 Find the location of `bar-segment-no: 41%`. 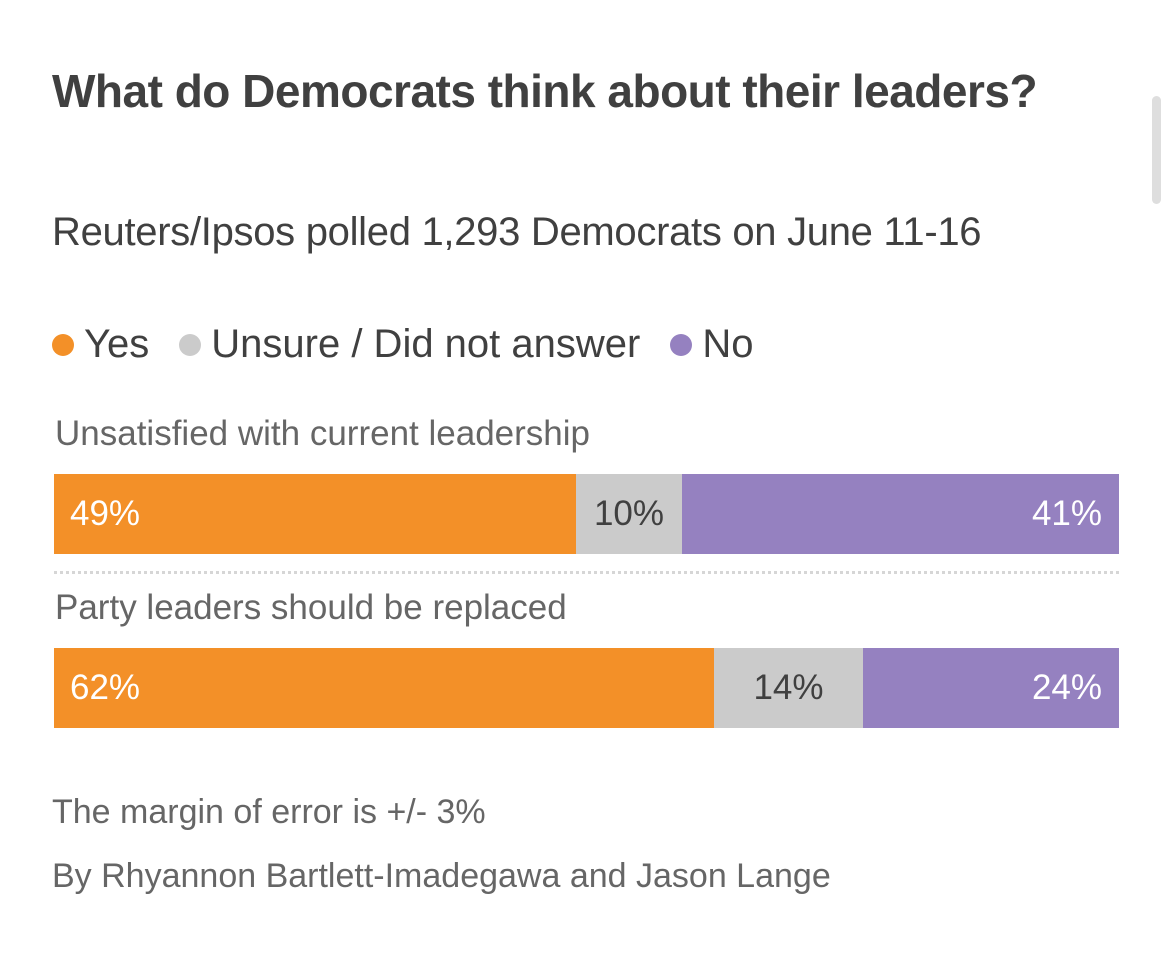

bar-segment-no: 41% is located at coordinates (900, 514).